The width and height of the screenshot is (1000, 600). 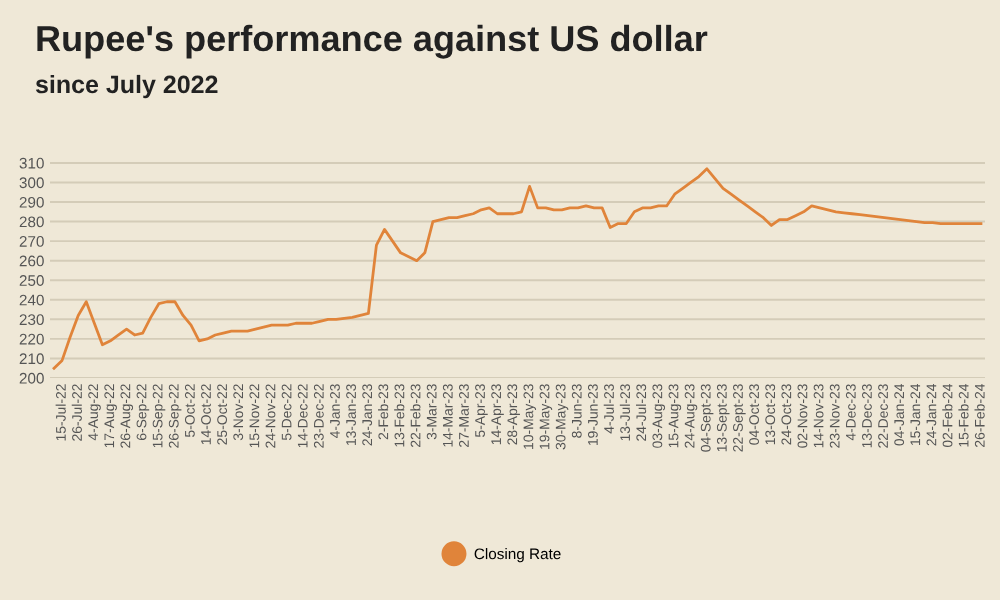 What do you see at coordinates (372, 41) in the screenshot?
I see `chart-title: Rupee's performance against US dollar` at bounding box center [372, 41].